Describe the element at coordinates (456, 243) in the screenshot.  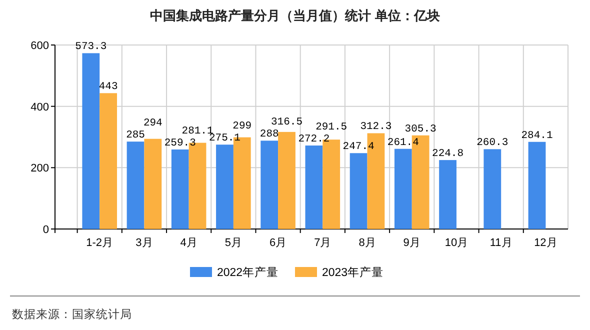
I see `x-tick-label: 10月` at that location.